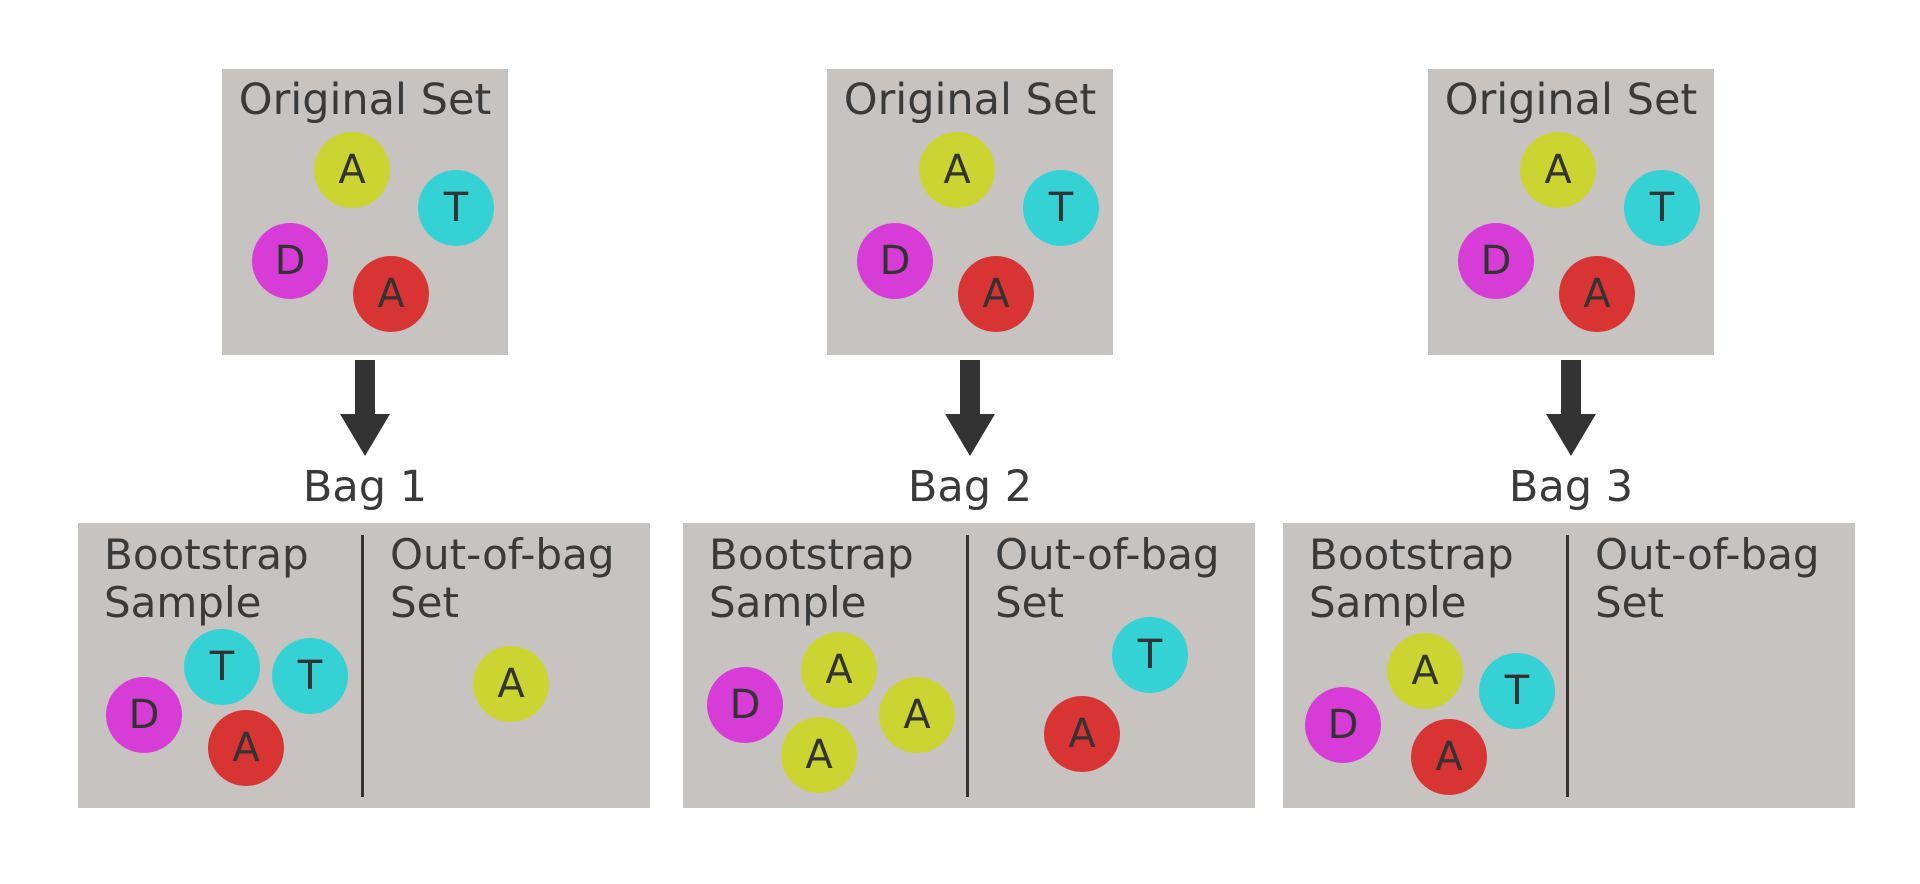  I want to click on oob-ball-a: A, so click(511, 684).